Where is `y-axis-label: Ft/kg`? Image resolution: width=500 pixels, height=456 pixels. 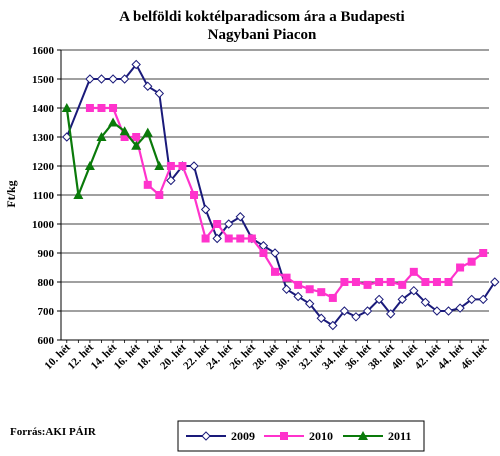 y-axis-label: Ft/kg is located at coordinates (11, 193).